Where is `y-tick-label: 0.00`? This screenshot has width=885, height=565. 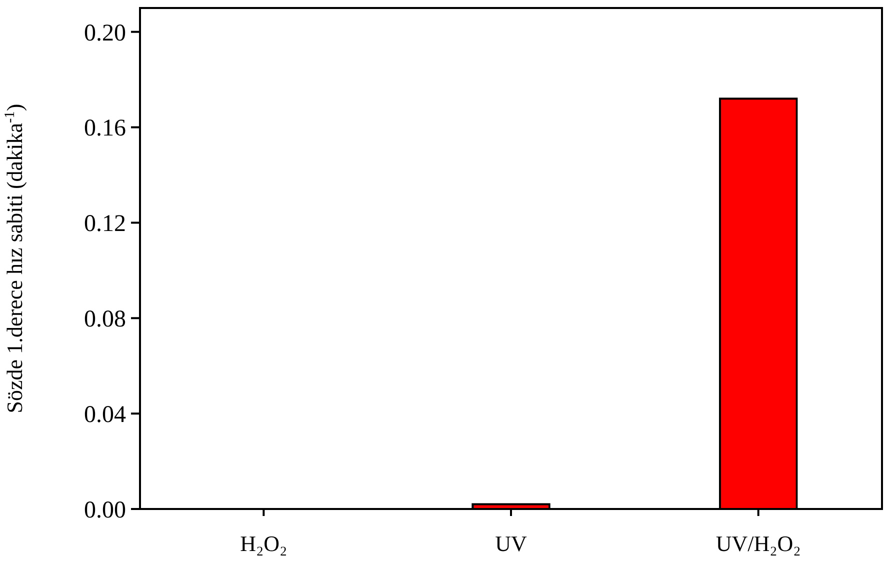
y-tick-label: 0.00 is located at coordinates (105, 510).